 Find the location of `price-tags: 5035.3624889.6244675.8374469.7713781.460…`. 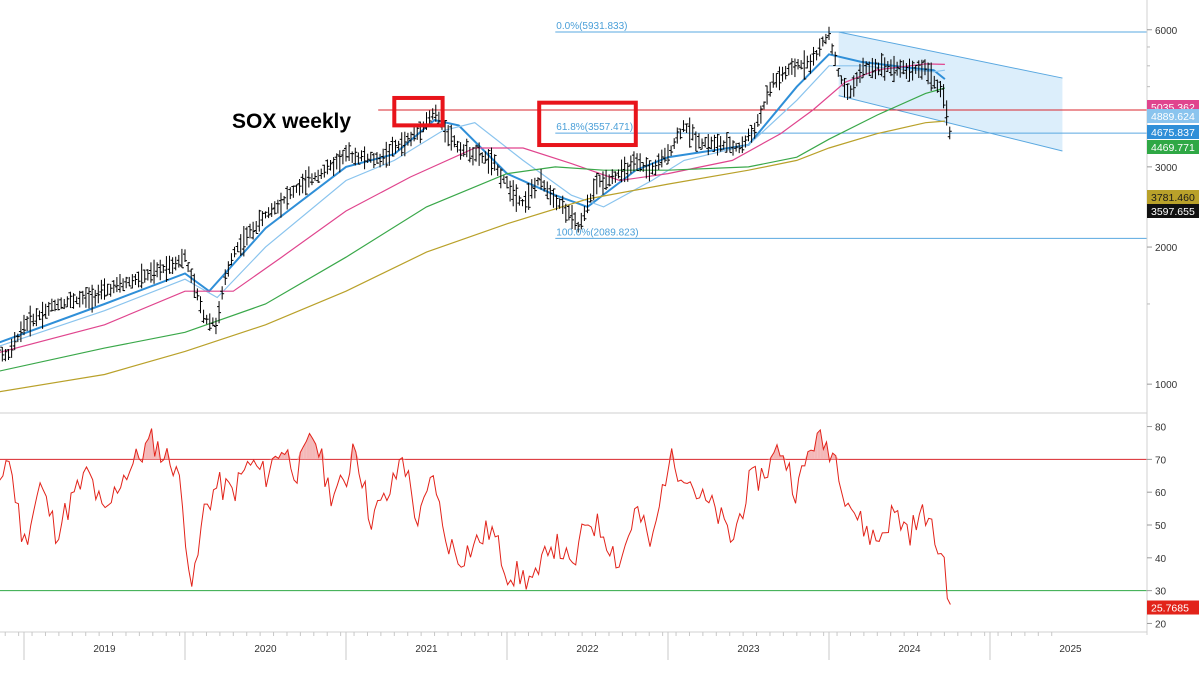

price-tags: 5035.3624889.6244675.8374469.7713781.460… is located at coordinates (1173, 357).